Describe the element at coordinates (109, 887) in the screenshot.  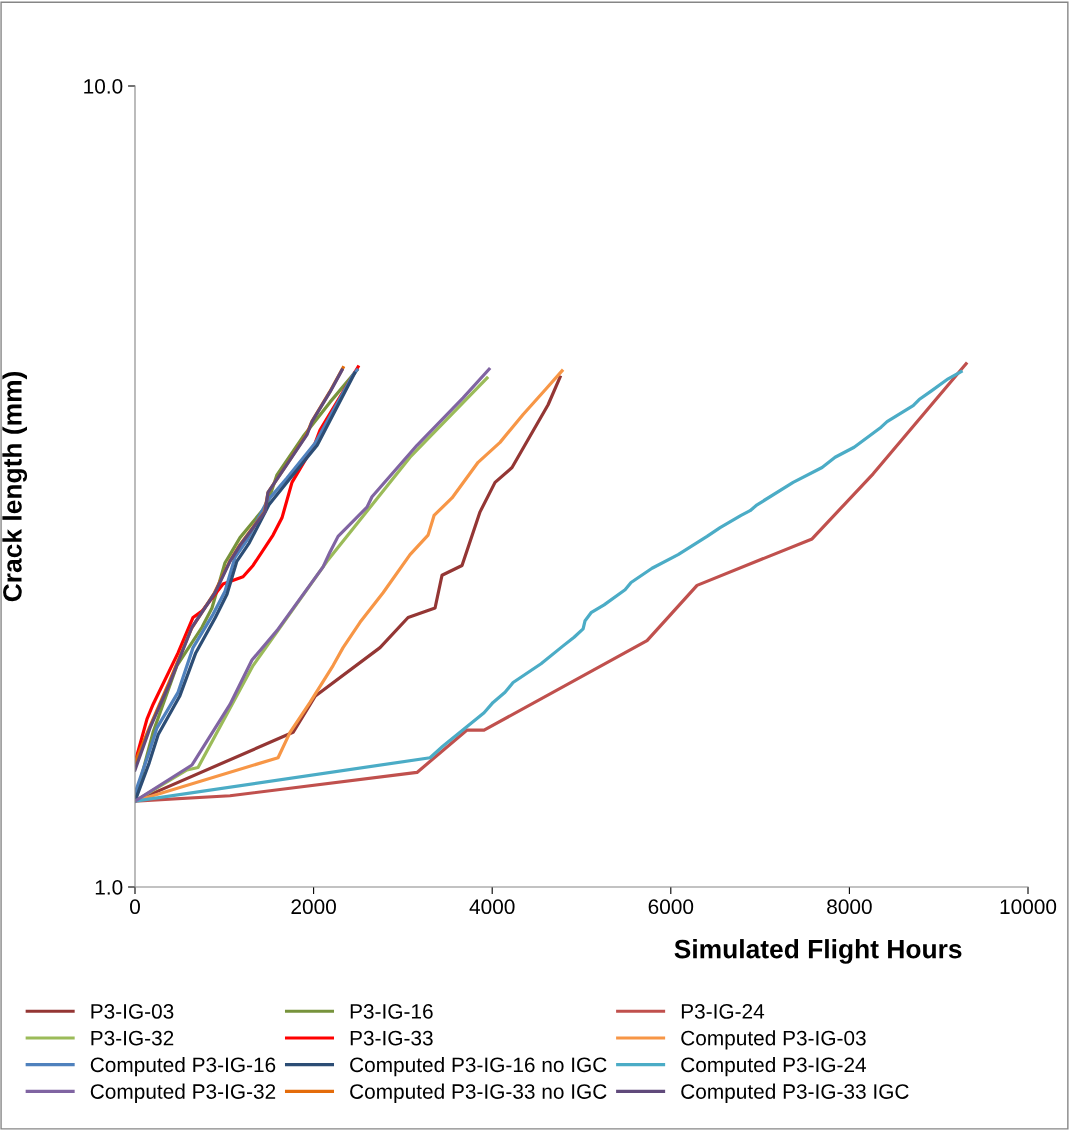
I see `y-tick-label: 1.0` at that location.